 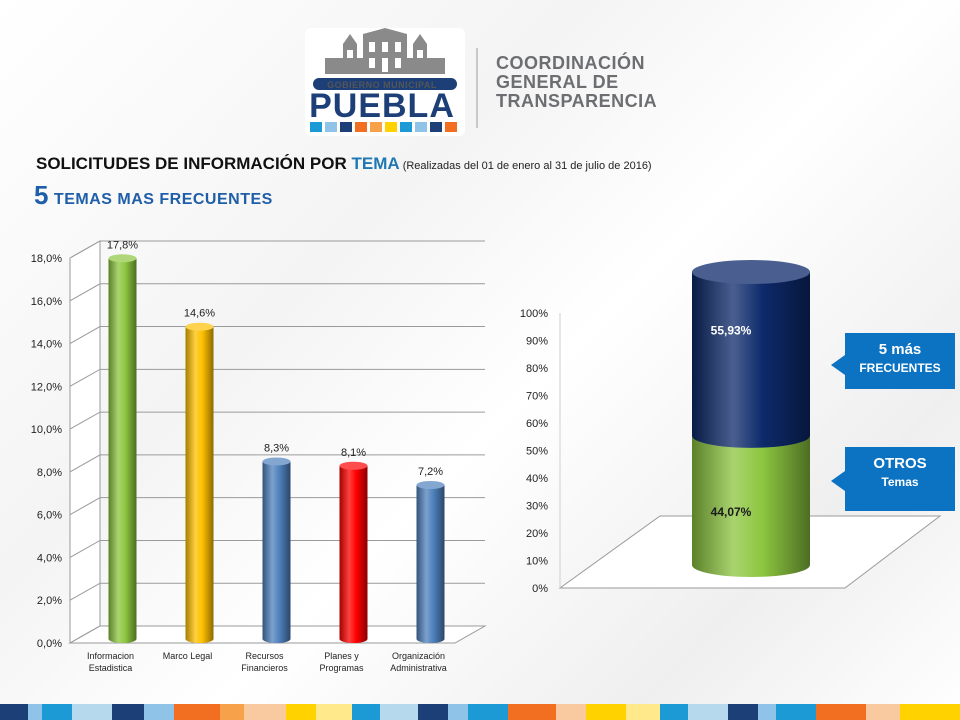 What do you see at coordinates (49, 601) in the screenshot?
I see `bar-chart-ytick-label: 2,0%` at bounding box center [49, 601].